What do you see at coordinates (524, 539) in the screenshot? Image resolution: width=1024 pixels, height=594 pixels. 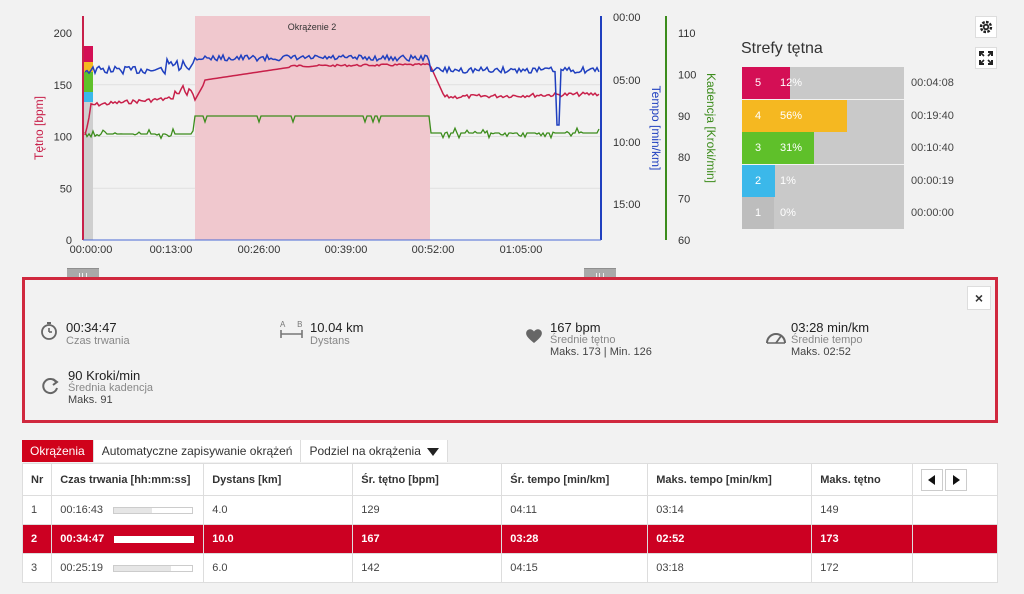 I see `lap-avg-tempo-text: 03:28` at bounding box center [524, 539].